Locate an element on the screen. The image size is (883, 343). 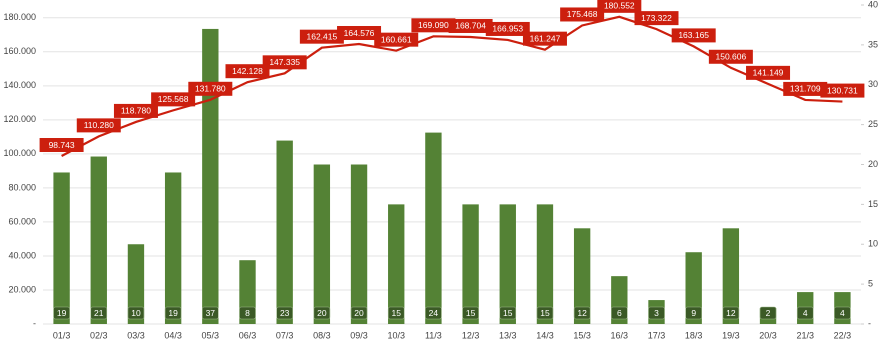
data-label: 131.780 is located at coordinates (210, 89).